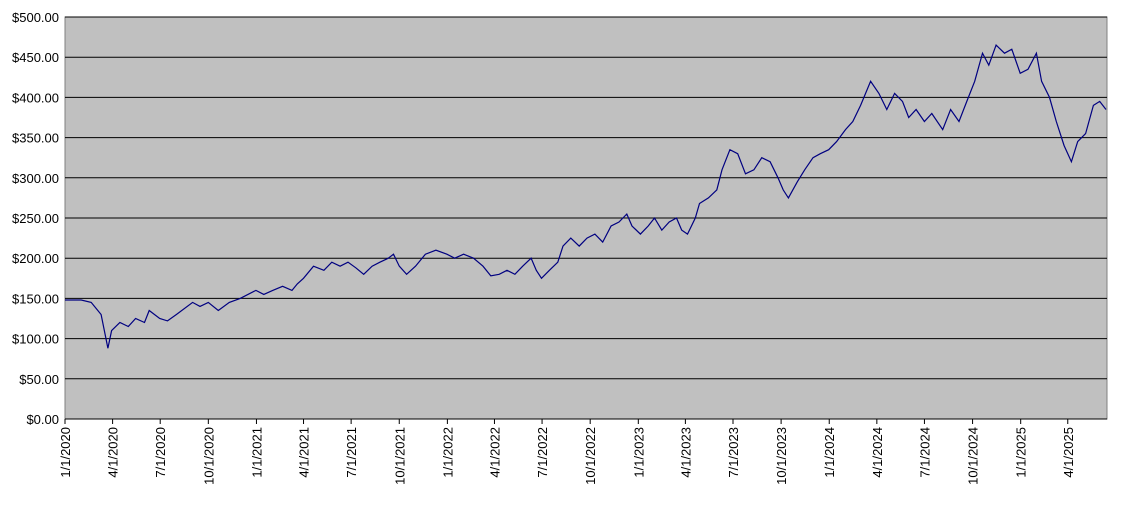 This screenshot has width=1124, height=511. I want to click on y-tick-label: $300.00, so click(35, 178).